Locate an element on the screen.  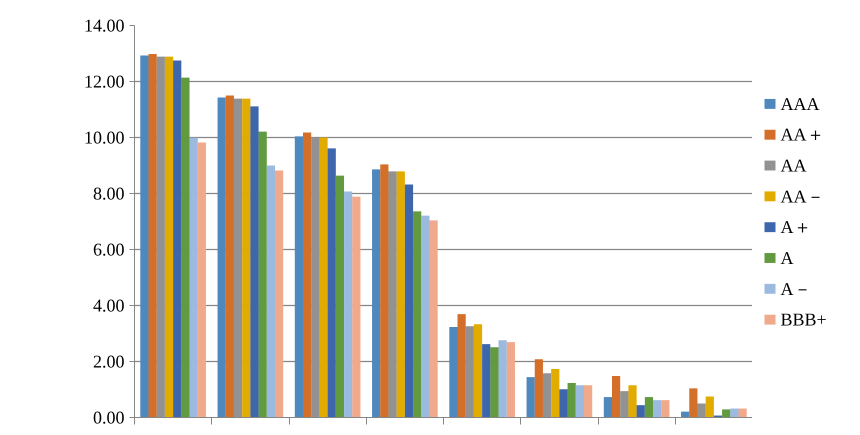
legend-label: AA is located at coordinates (793, 166).